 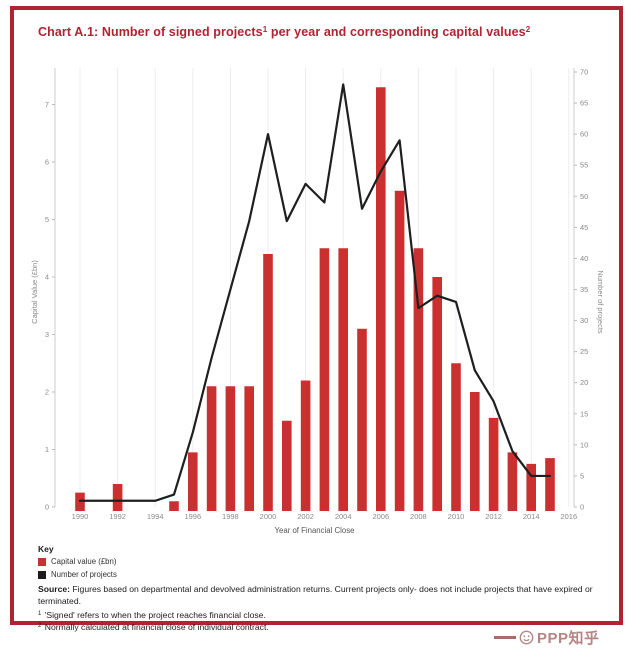 What do you see at coordinates (268, 516) in the screenshot?
I see `svg-text: 2000` at bounding box center [268, 516].